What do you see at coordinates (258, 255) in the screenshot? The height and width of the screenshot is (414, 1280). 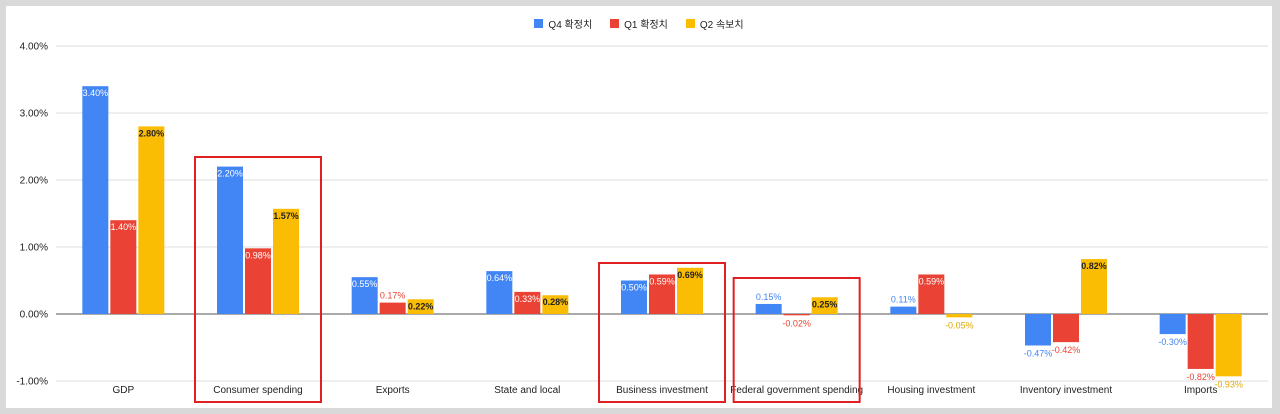 I see `data-label: 0.98%` at bounding box center [258, 255].